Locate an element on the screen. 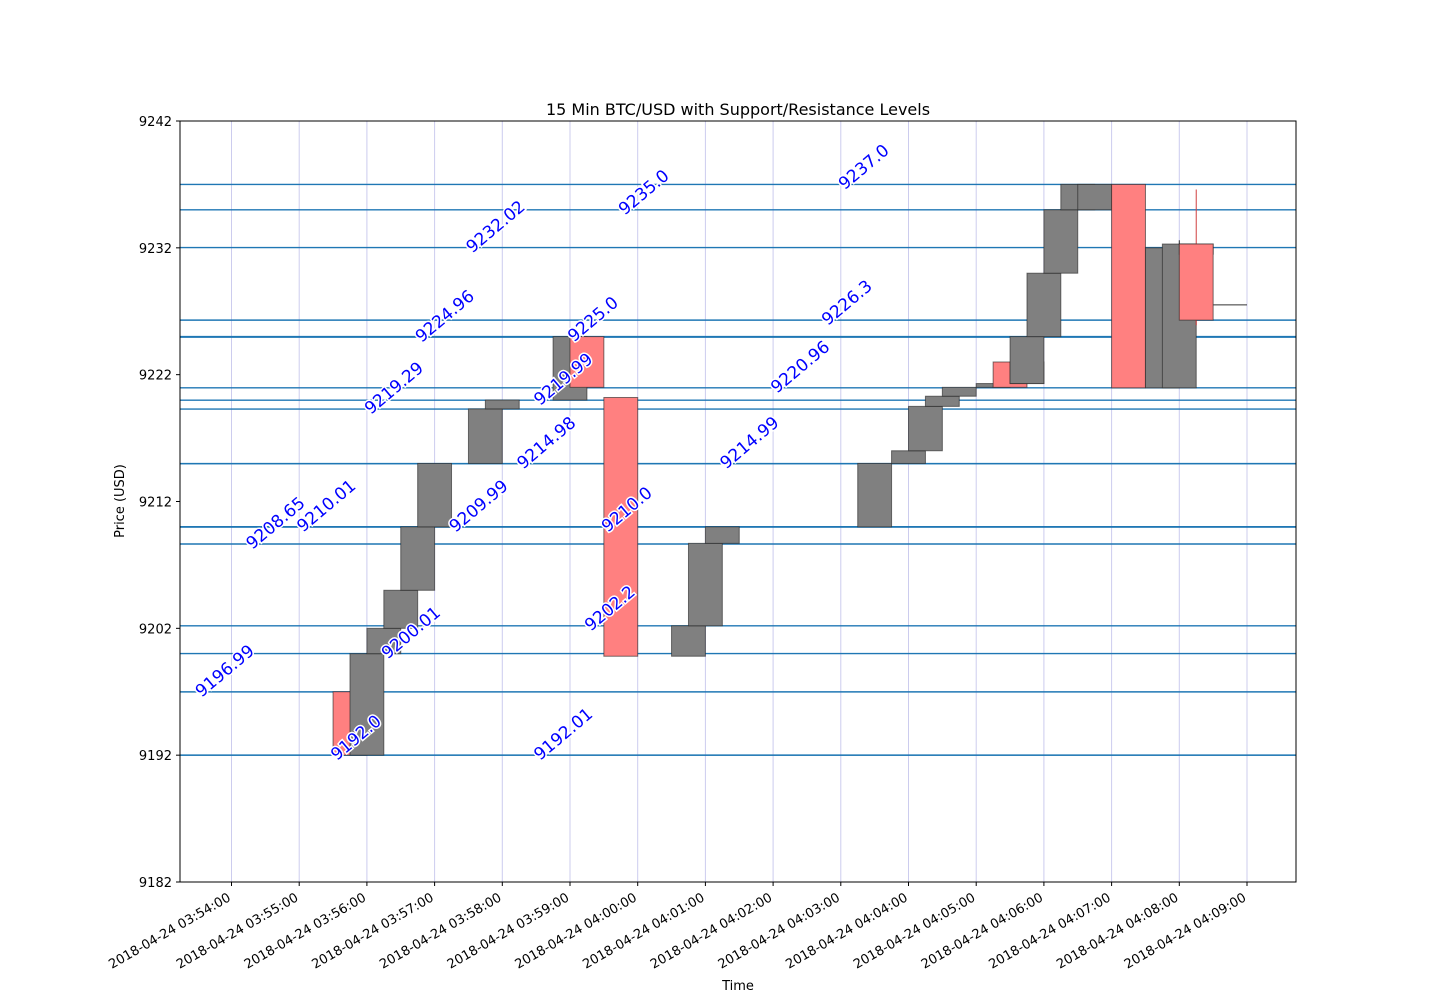  x-tick-label: 2018-04-24 04:04:00 is located at coordinates (846, 931).